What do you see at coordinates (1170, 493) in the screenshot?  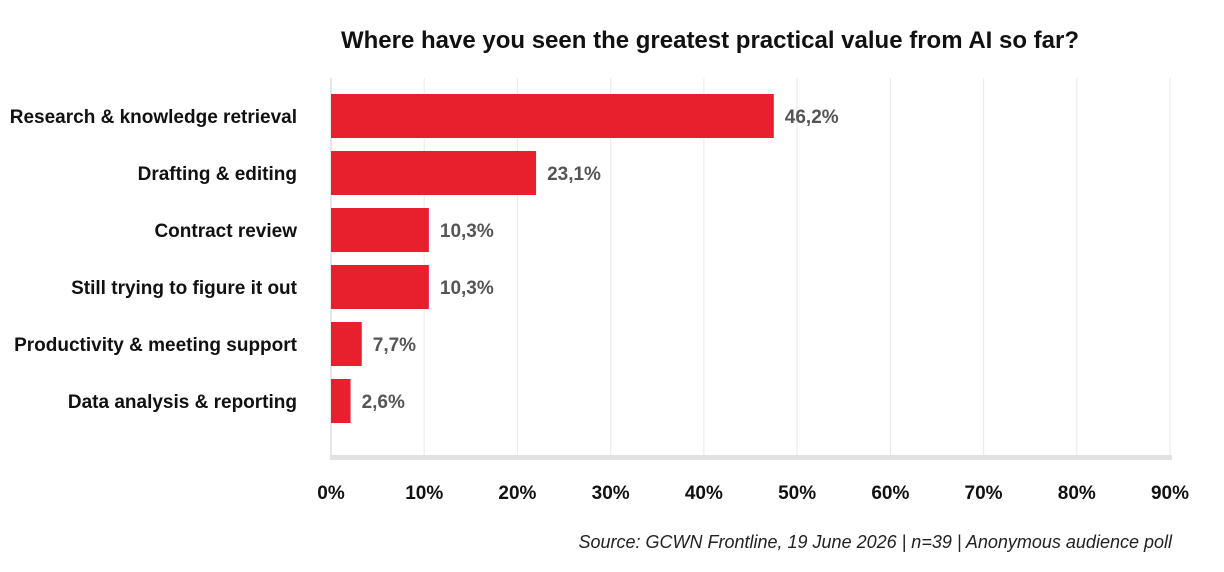 I see `x-tick-label: 90%` at bounding box center [1170, 493].